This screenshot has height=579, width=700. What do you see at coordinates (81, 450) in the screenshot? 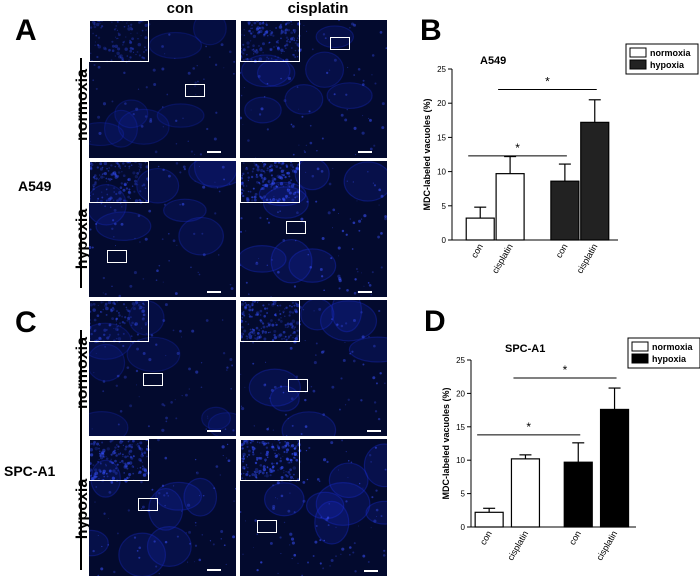
I see `group-line-spc-a1` at bounding box center [81, 450].